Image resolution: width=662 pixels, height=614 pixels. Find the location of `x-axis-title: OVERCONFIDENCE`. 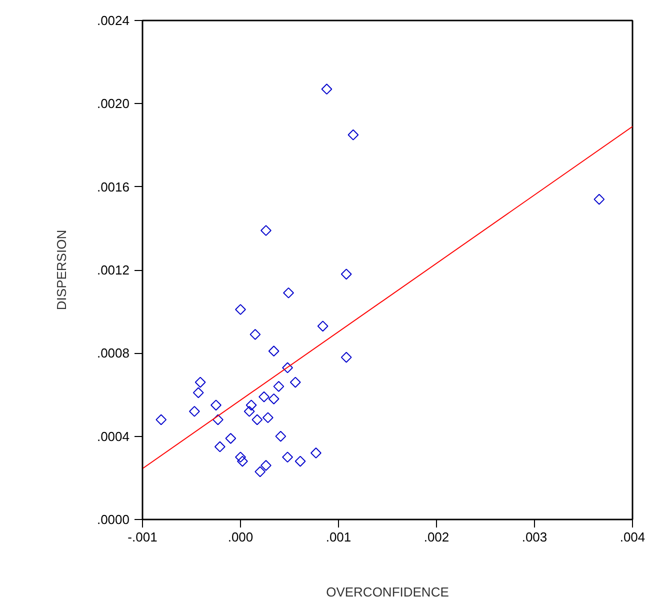

x-axis-title: OVERCONFIDENCE is located at coordinates (388, 592).